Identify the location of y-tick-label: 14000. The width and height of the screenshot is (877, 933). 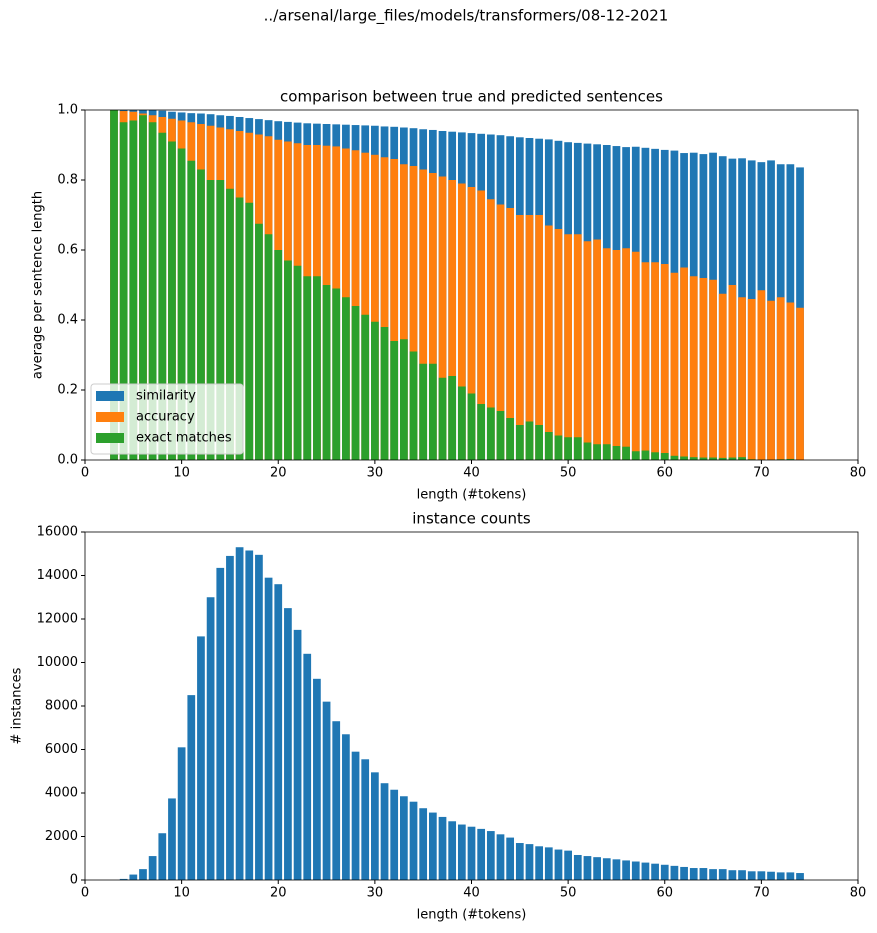
(57, 575).